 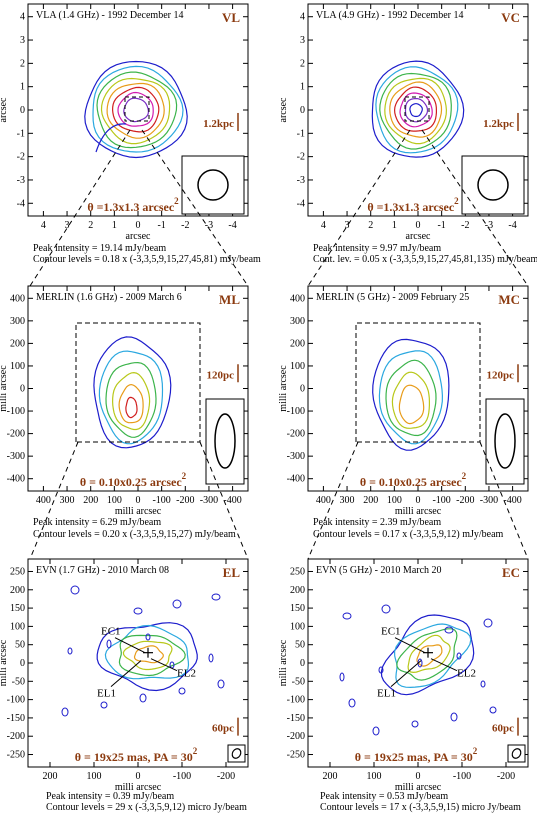 What do you see at coordinates (17, 626) in the screenshot?
I see `el-ytick-label: 100` at bounding box center [17, 626].